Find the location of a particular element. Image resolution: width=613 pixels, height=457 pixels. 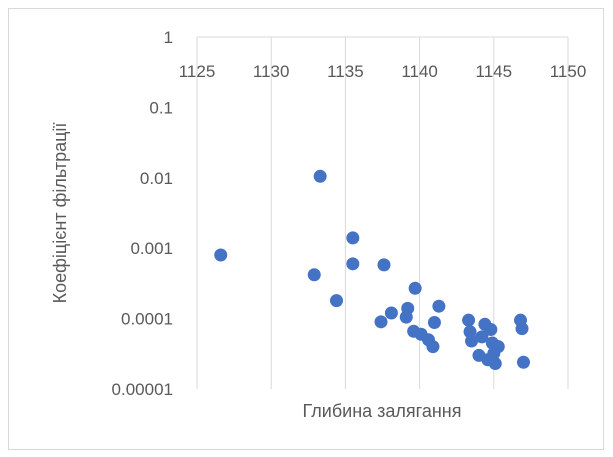

x-tick-label: 1140 is located at coordinates (419, 71).